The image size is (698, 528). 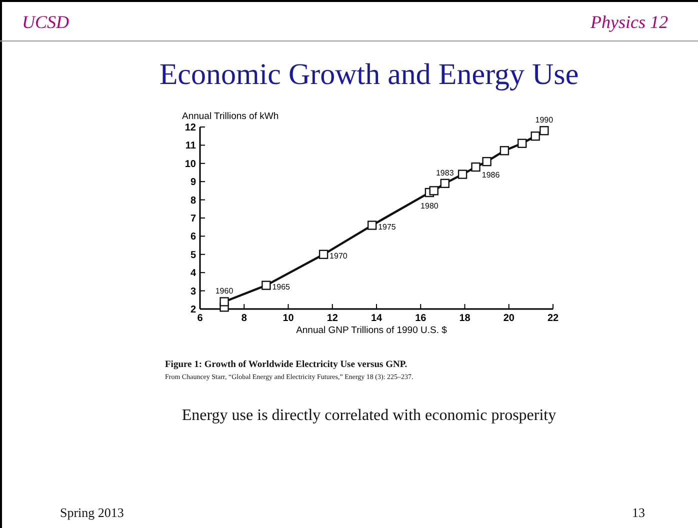 What do you see at coordinates (190, 164) in the screenshot?
I see `y-tick-label: 10` at bounding box center [190, 164].